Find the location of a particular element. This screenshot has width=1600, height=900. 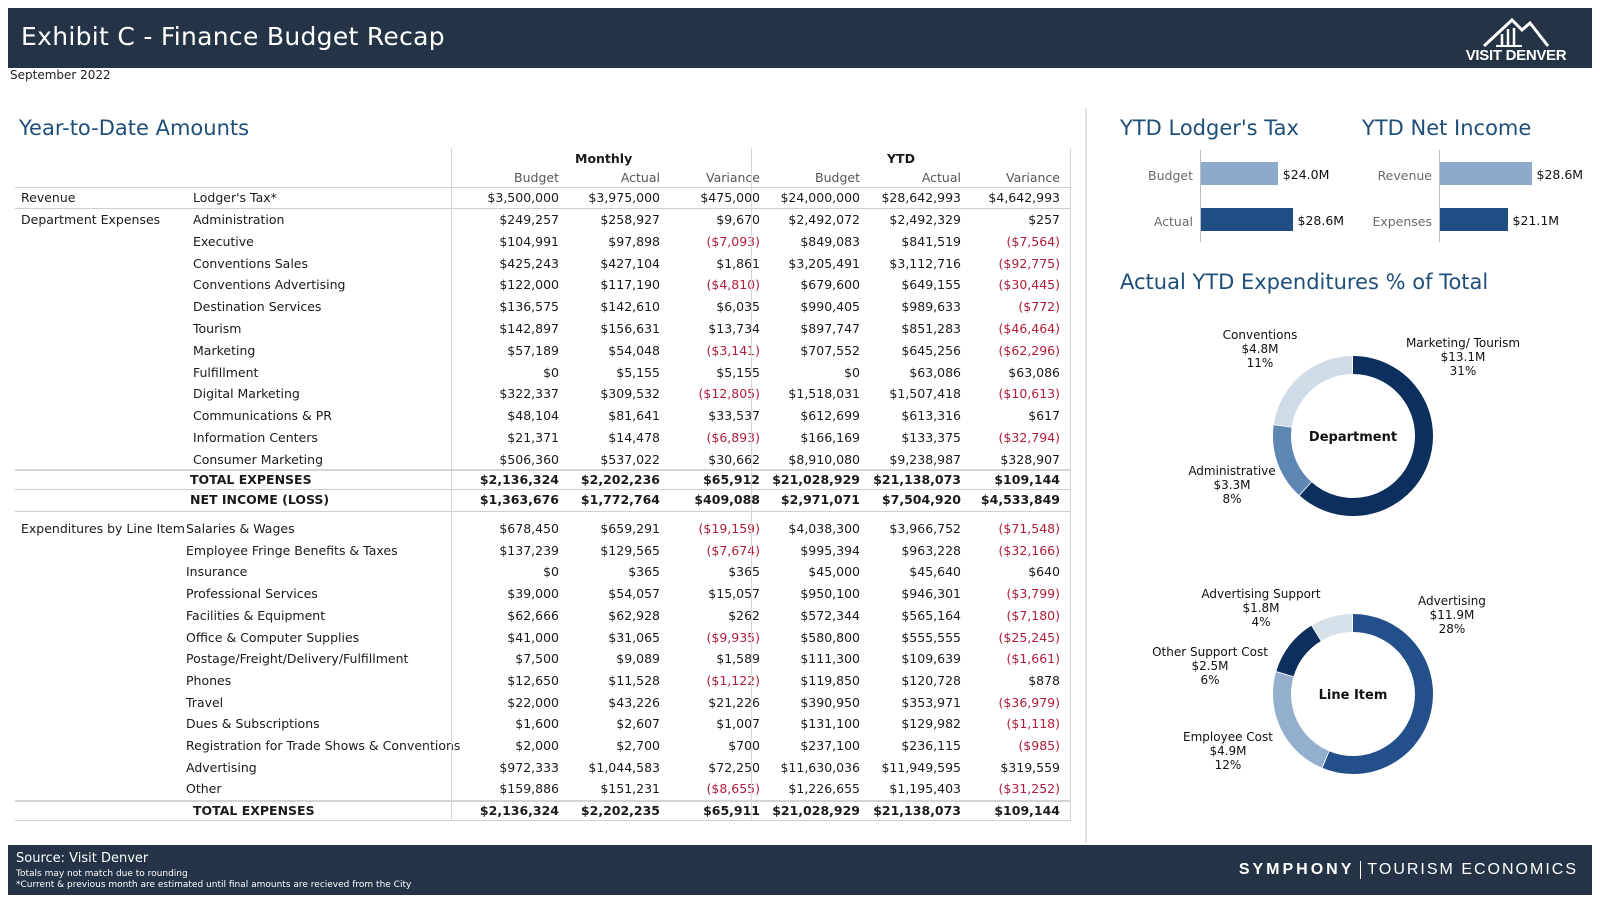

table-cell: $258,927 is located at coordinates (630, 219).